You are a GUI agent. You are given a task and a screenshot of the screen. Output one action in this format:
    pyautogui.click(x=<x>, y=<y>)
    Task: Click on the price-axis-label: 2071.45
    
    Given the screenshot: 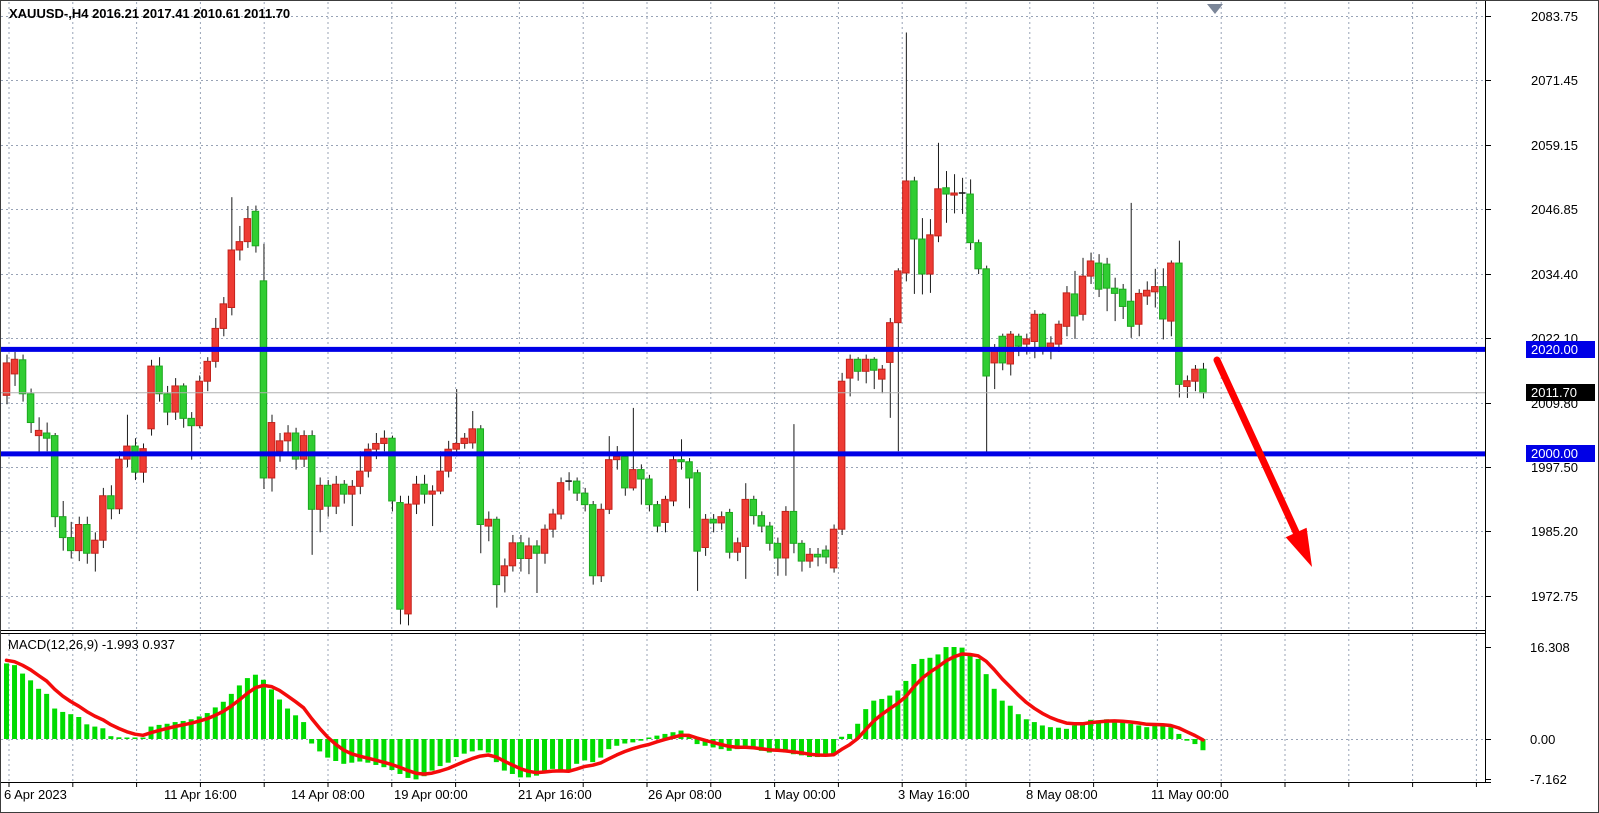 What is the action you would take?
    pyautogui.click(x=1554, y=80)
    